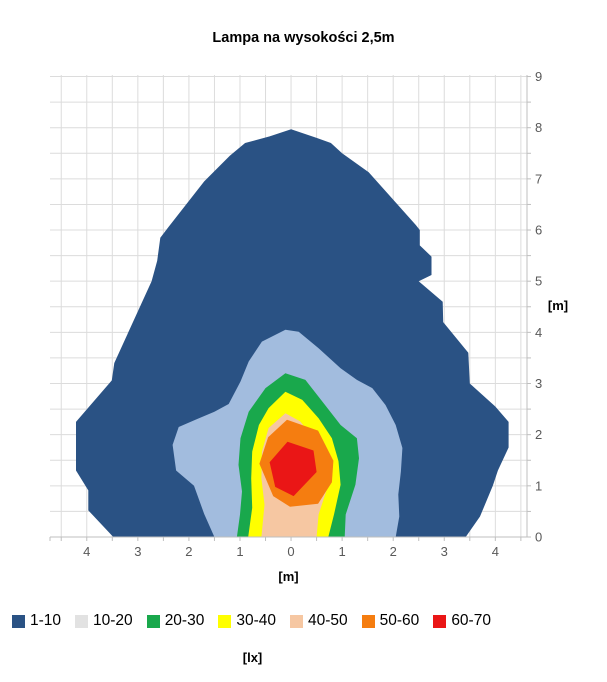 Image resolution: width=607 pixels, height=682 pixels. What do you see at coordinates (538, 76) in the screenshot?
I see `y-tick-label: 9` at bounding box center [538, 76].